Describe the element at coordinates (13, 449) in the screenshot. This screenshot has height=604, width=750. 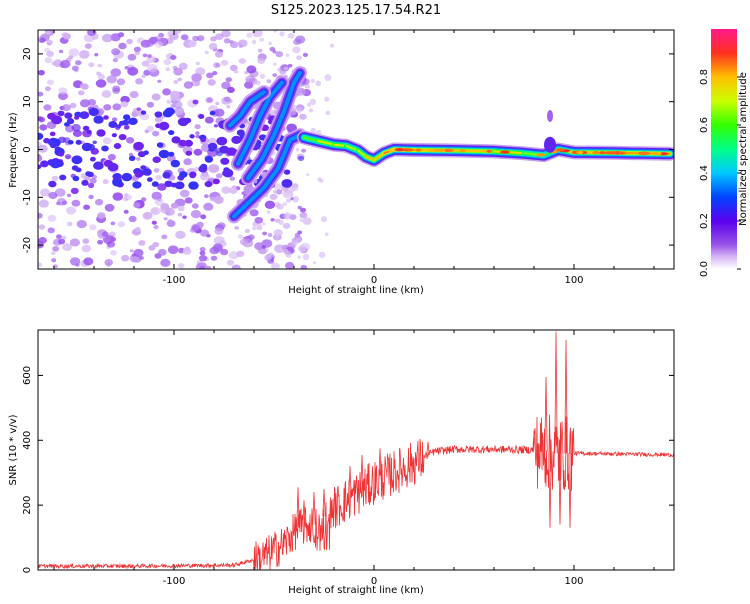
I see `snr-y-axis-label: SNR (10 * v/v)` at that location.